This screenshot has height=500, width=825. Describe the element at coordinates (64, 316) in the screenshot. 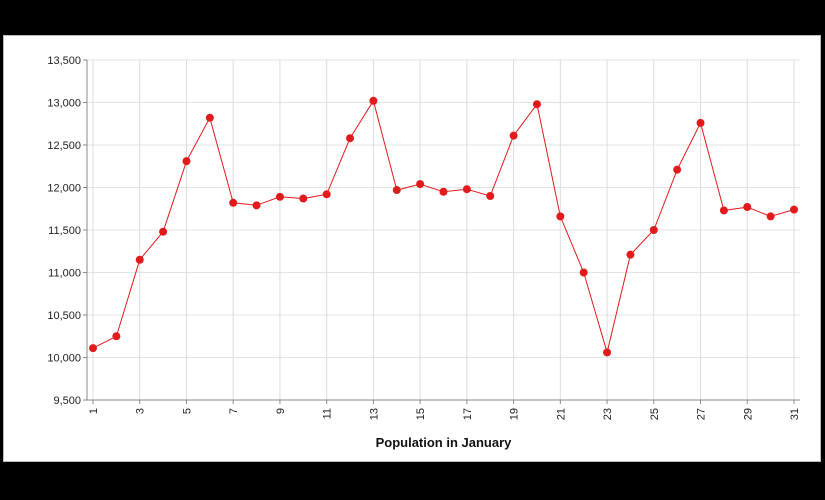

I see `y-tick-label: 10,500` at that location.